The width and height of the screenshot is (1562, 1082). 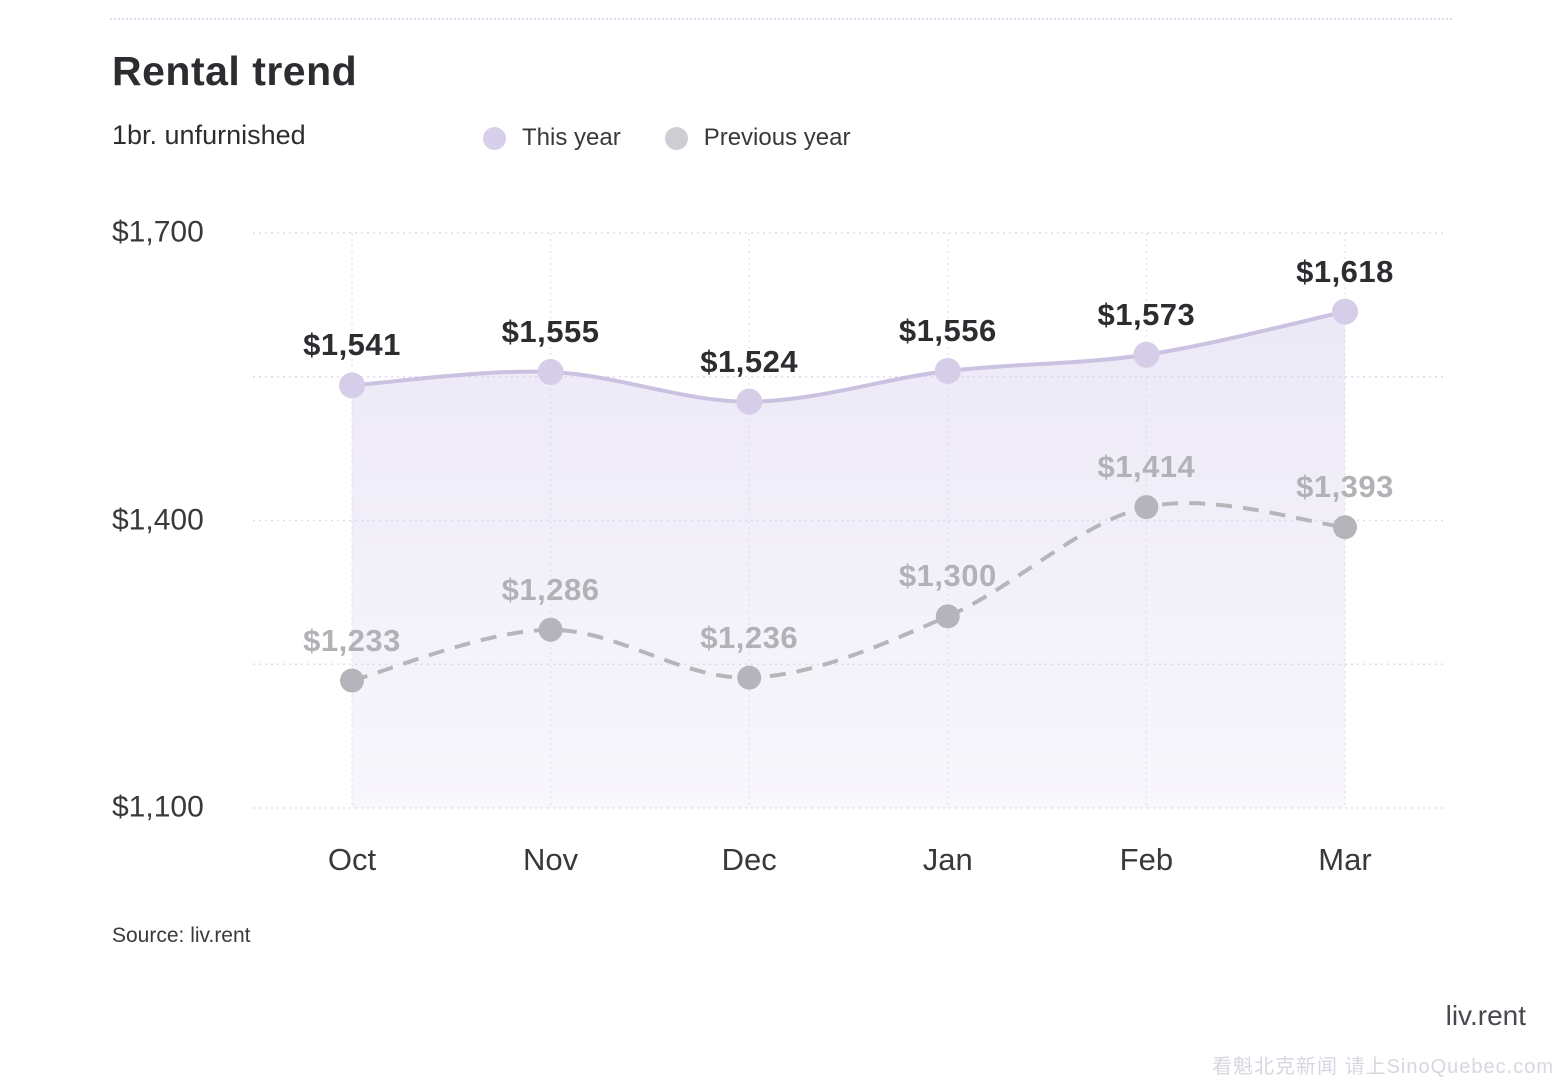 I want to click on value-label: $1,300, so click(x=947, y=576).